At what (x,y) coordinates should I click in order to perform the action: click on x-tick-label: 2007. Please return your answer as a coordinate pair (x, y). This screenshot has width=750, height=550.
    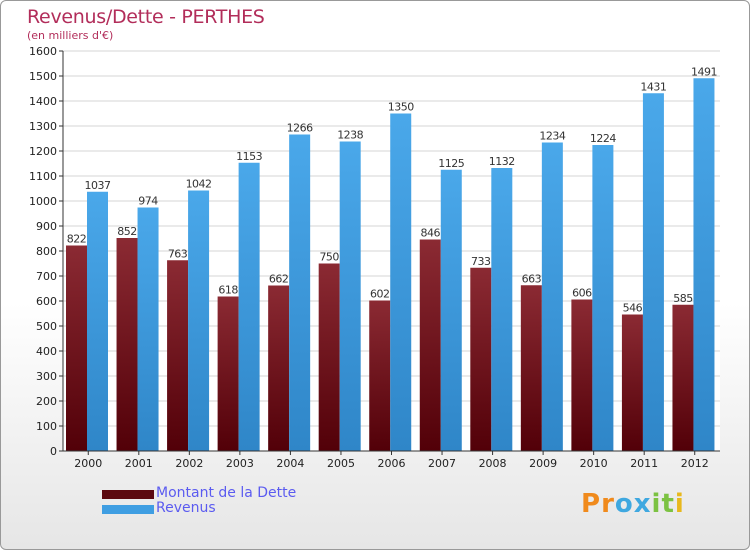
    Looking at the image, I should click on (442, 463).